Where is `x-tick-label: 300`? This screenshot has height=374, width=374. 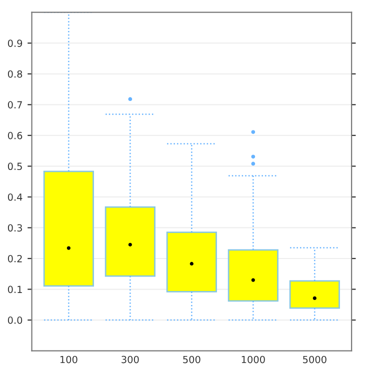 x-tick-label: 300 is located at coordinates (130, 360).